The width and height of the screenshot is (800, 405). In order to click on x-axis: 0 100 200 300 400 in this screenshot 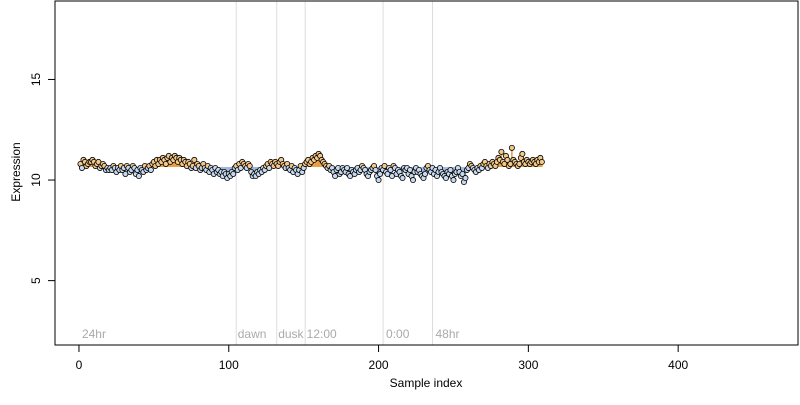, I will do `click(382, 358)`.